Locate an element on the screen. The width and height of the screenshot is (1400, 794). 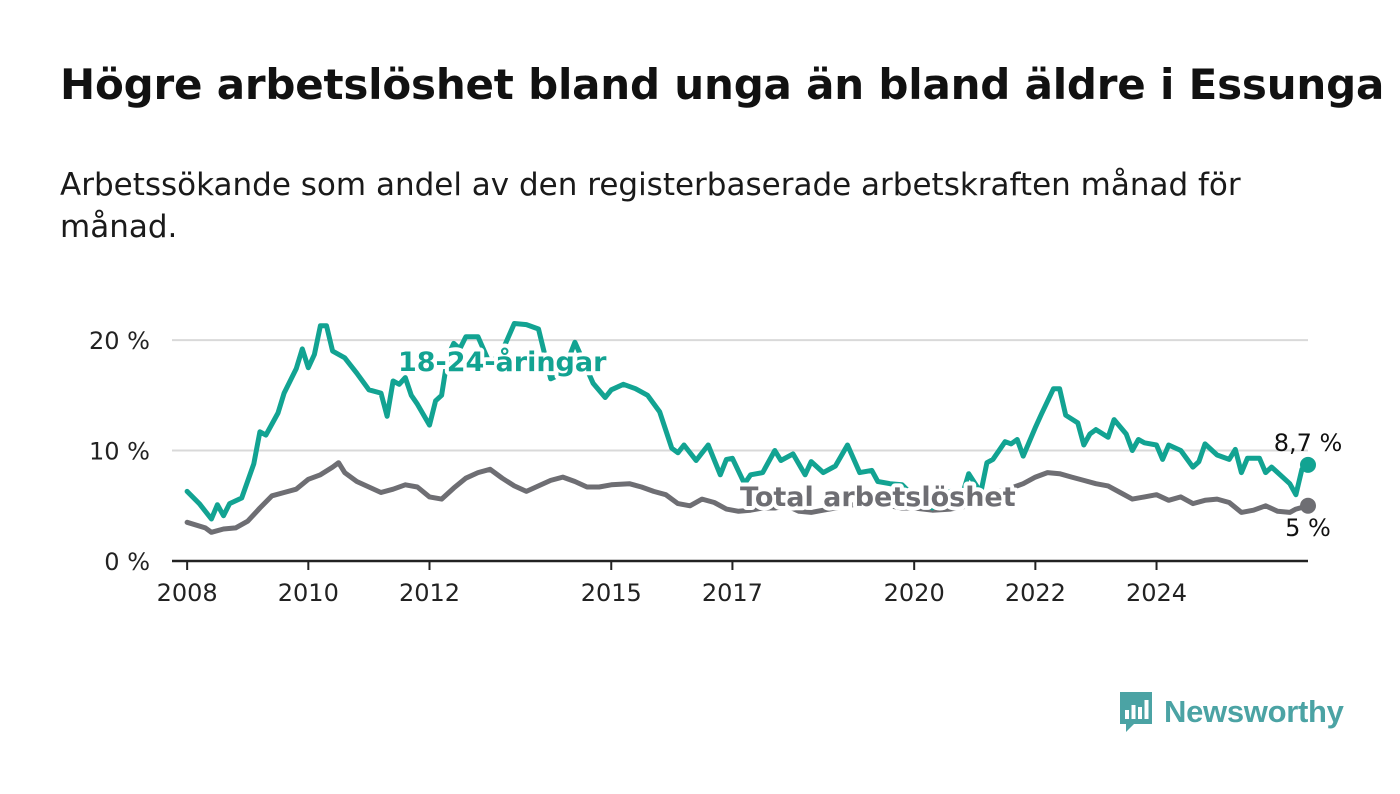
x-tick-label: 2020 is located at coordinates (914, 593).